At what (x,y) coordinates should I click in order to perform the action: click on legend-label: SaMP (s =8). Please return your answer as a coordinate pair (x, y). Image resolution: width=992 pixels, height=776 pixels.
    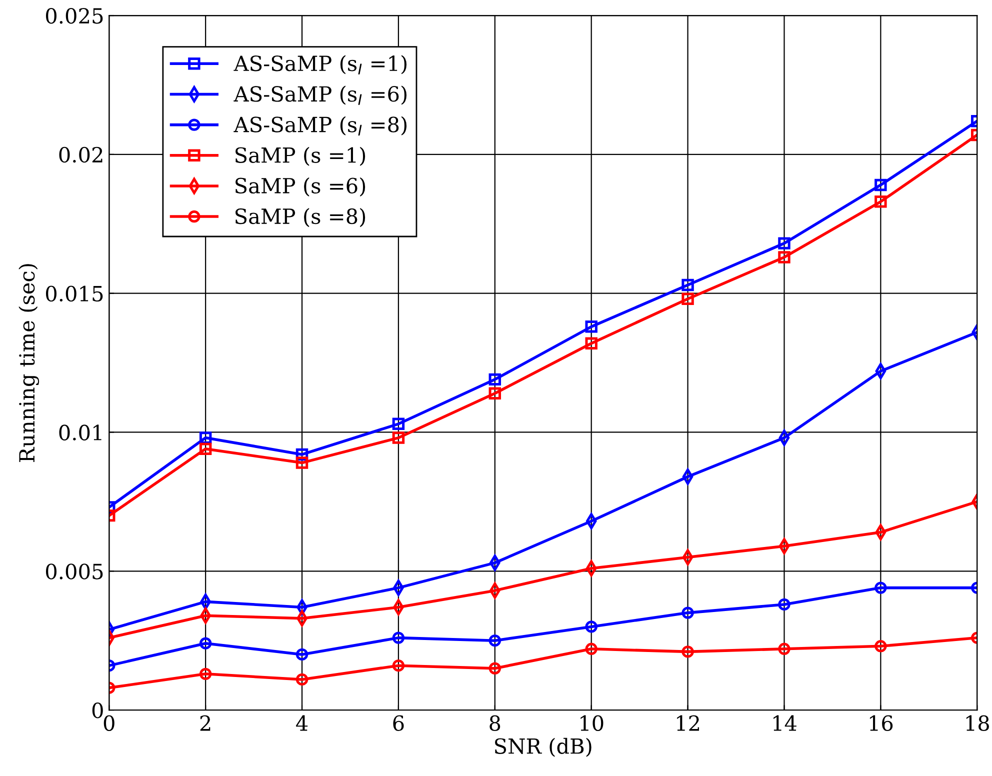
    Looking at the image, I should click on (301, 218).